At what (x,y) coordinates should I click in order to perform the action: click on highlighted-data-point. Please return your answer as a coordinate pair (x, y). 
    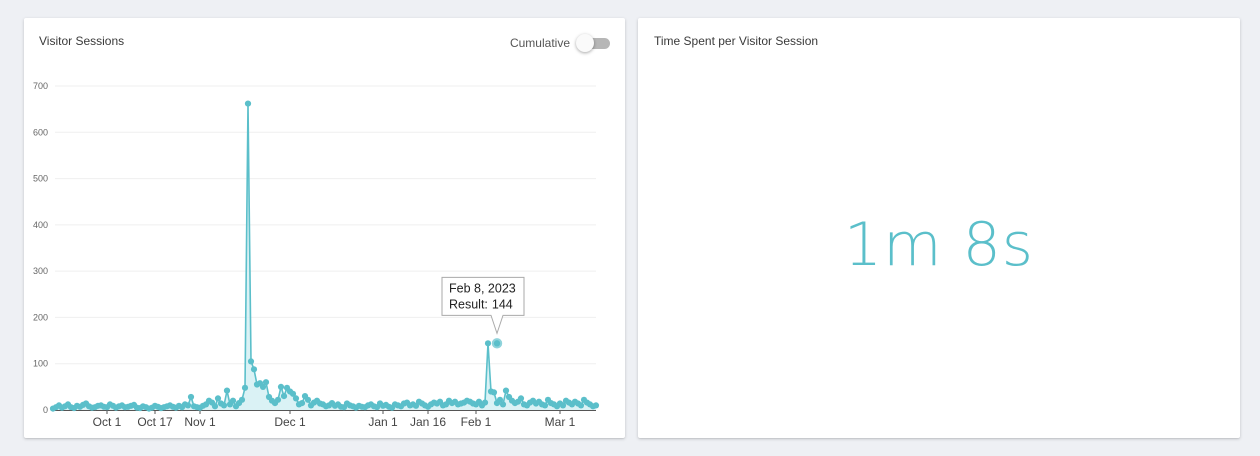
    Looking at the image, I should click on (497, 343).